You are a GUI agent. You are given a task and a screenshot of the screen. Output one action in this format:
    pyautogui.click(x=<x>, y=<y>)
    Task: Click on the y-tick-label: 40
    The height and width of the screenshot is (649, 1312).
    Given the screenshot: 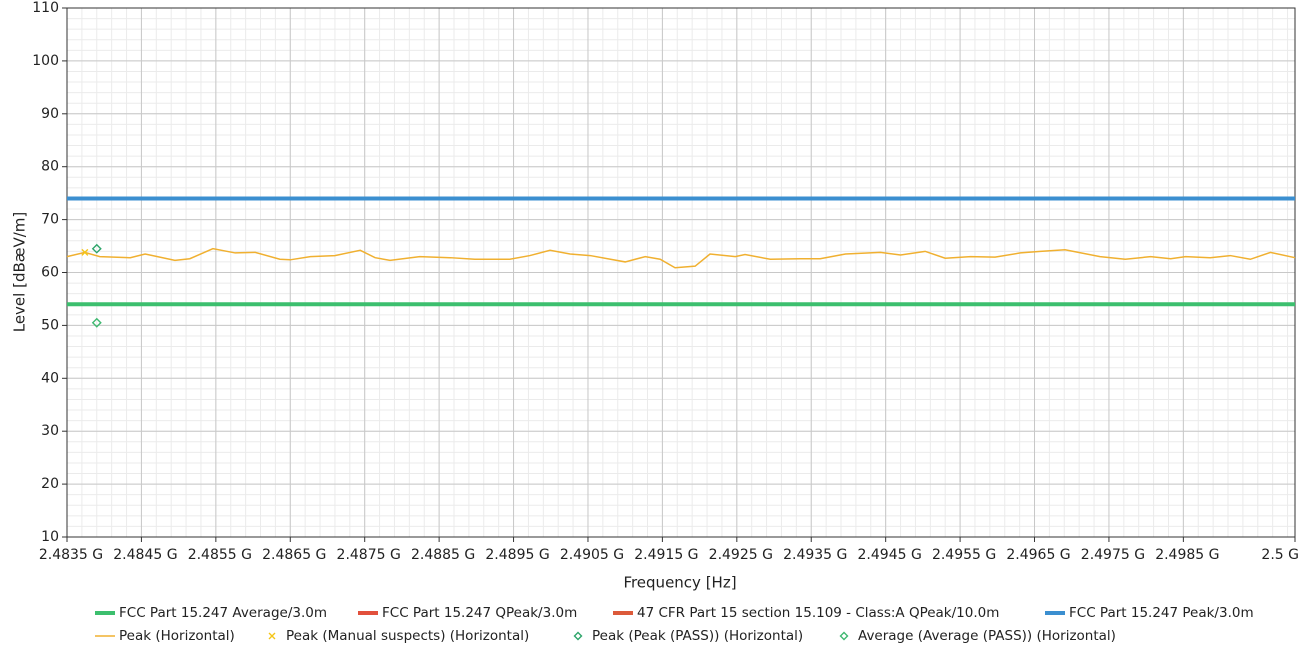 What is the action you would take?
    pyautogui.click(x=50, y=378)
    